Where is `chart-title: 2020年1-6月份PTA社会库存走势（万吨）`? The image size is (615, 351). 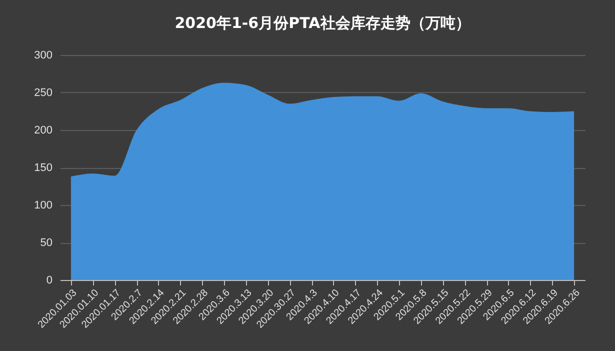 chart-title: 2020年1-6月份PTA社会库存走势（万吨） is located at coordinates (322, 23).